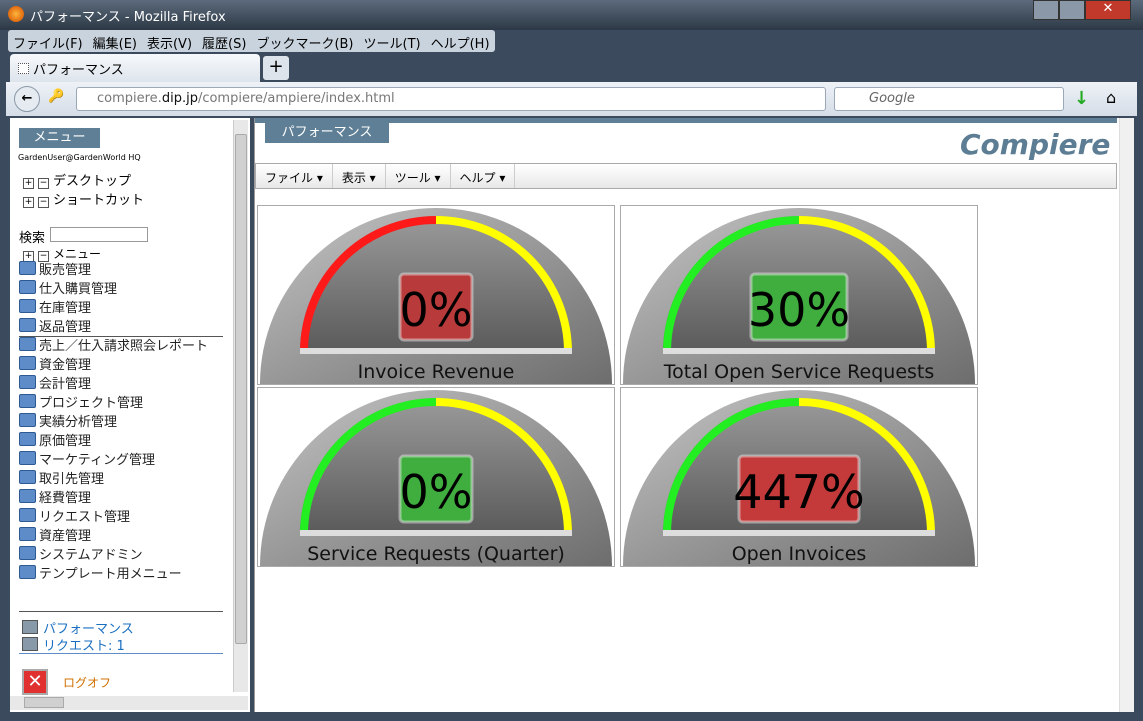  I want to click on gauge: 30% Total Open Service Requests, so click(799, 296).